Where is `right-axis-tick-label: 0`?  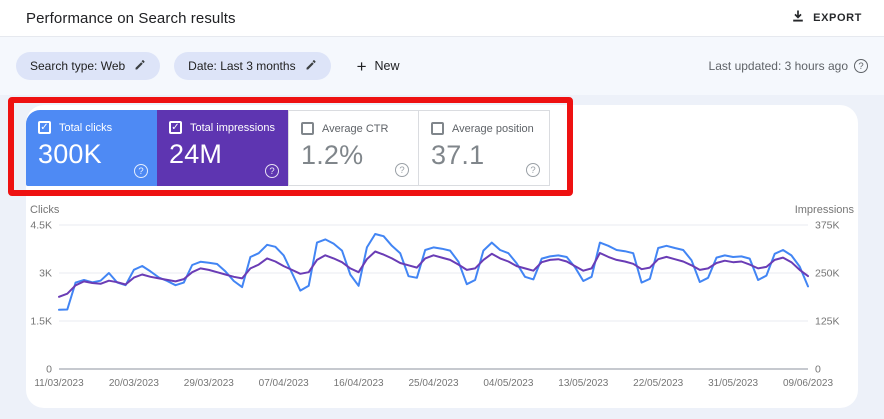
right-axis-tick-label: 0 is located at coordinates (818, 370).